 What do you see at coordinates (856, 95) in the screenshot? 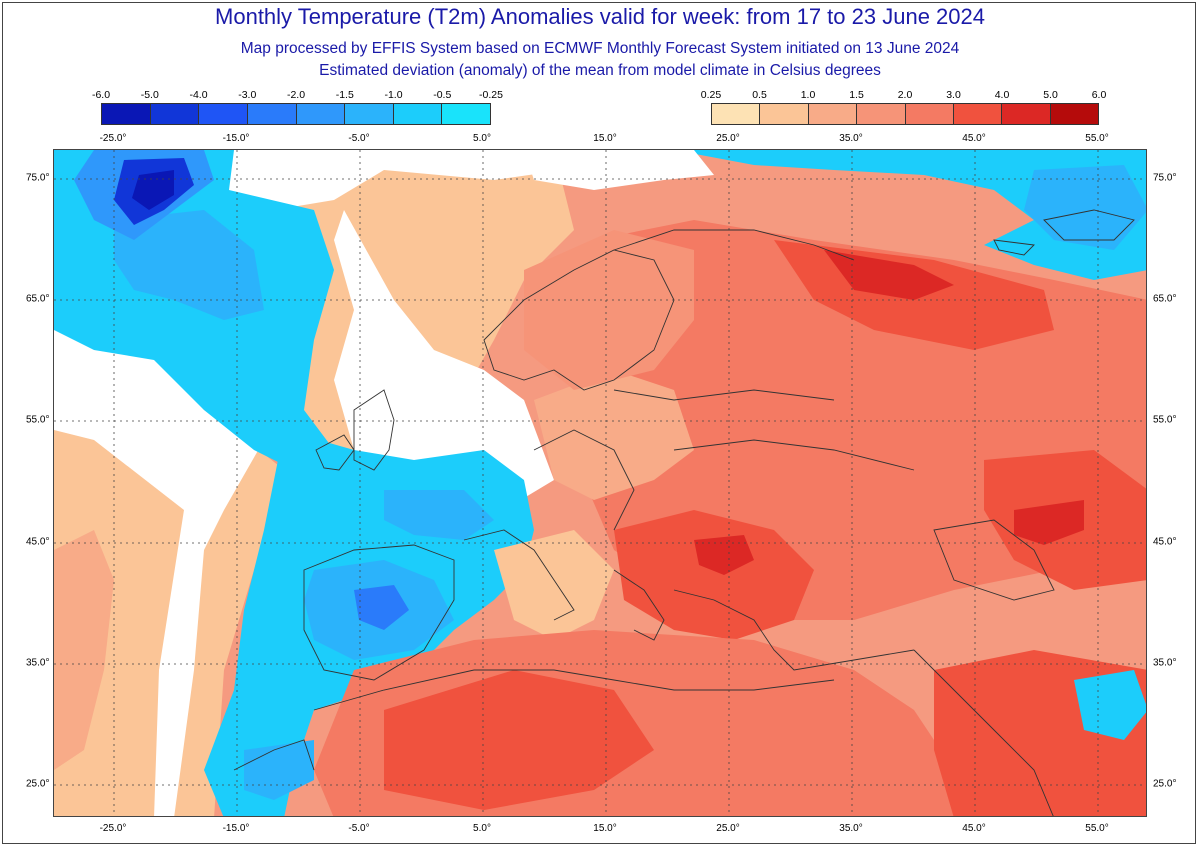
I see `legend-tick-label: 1.5` at bounding box center [856, 95].